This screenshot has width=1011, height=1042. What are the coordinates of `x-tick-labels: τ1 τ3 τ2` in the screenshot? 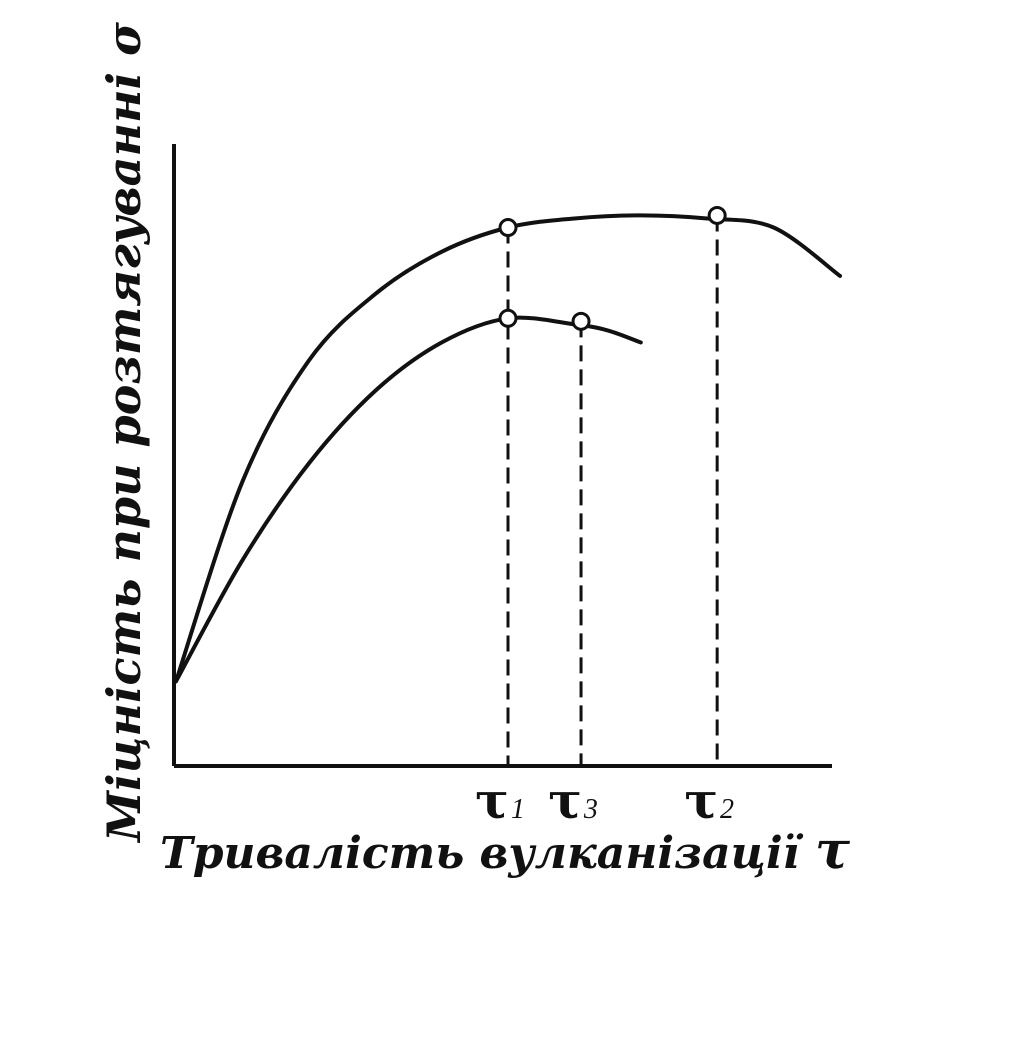 It's located at (604, 800).